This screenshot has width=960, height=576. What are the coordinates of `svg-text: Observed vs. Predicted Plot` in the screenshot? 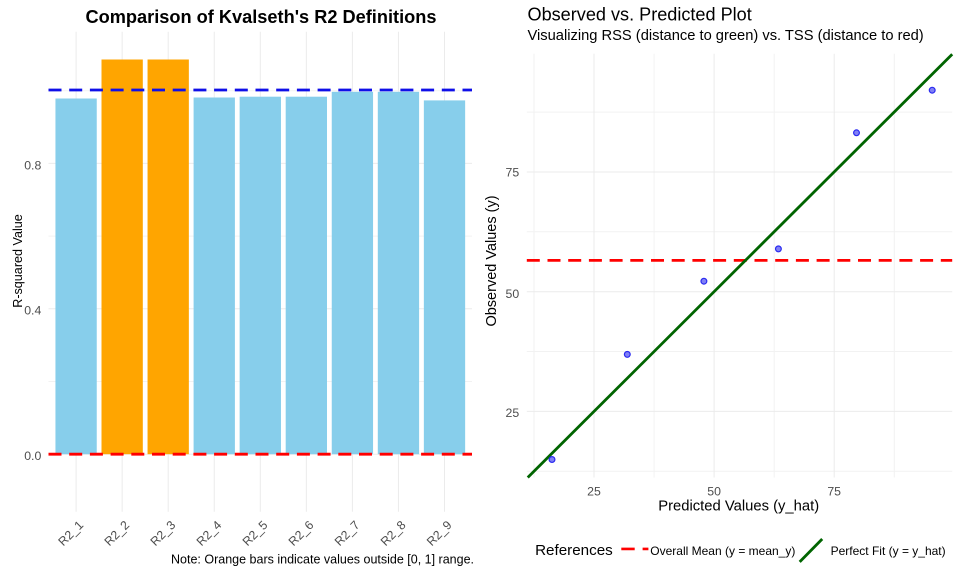 It's located at (640, 15).